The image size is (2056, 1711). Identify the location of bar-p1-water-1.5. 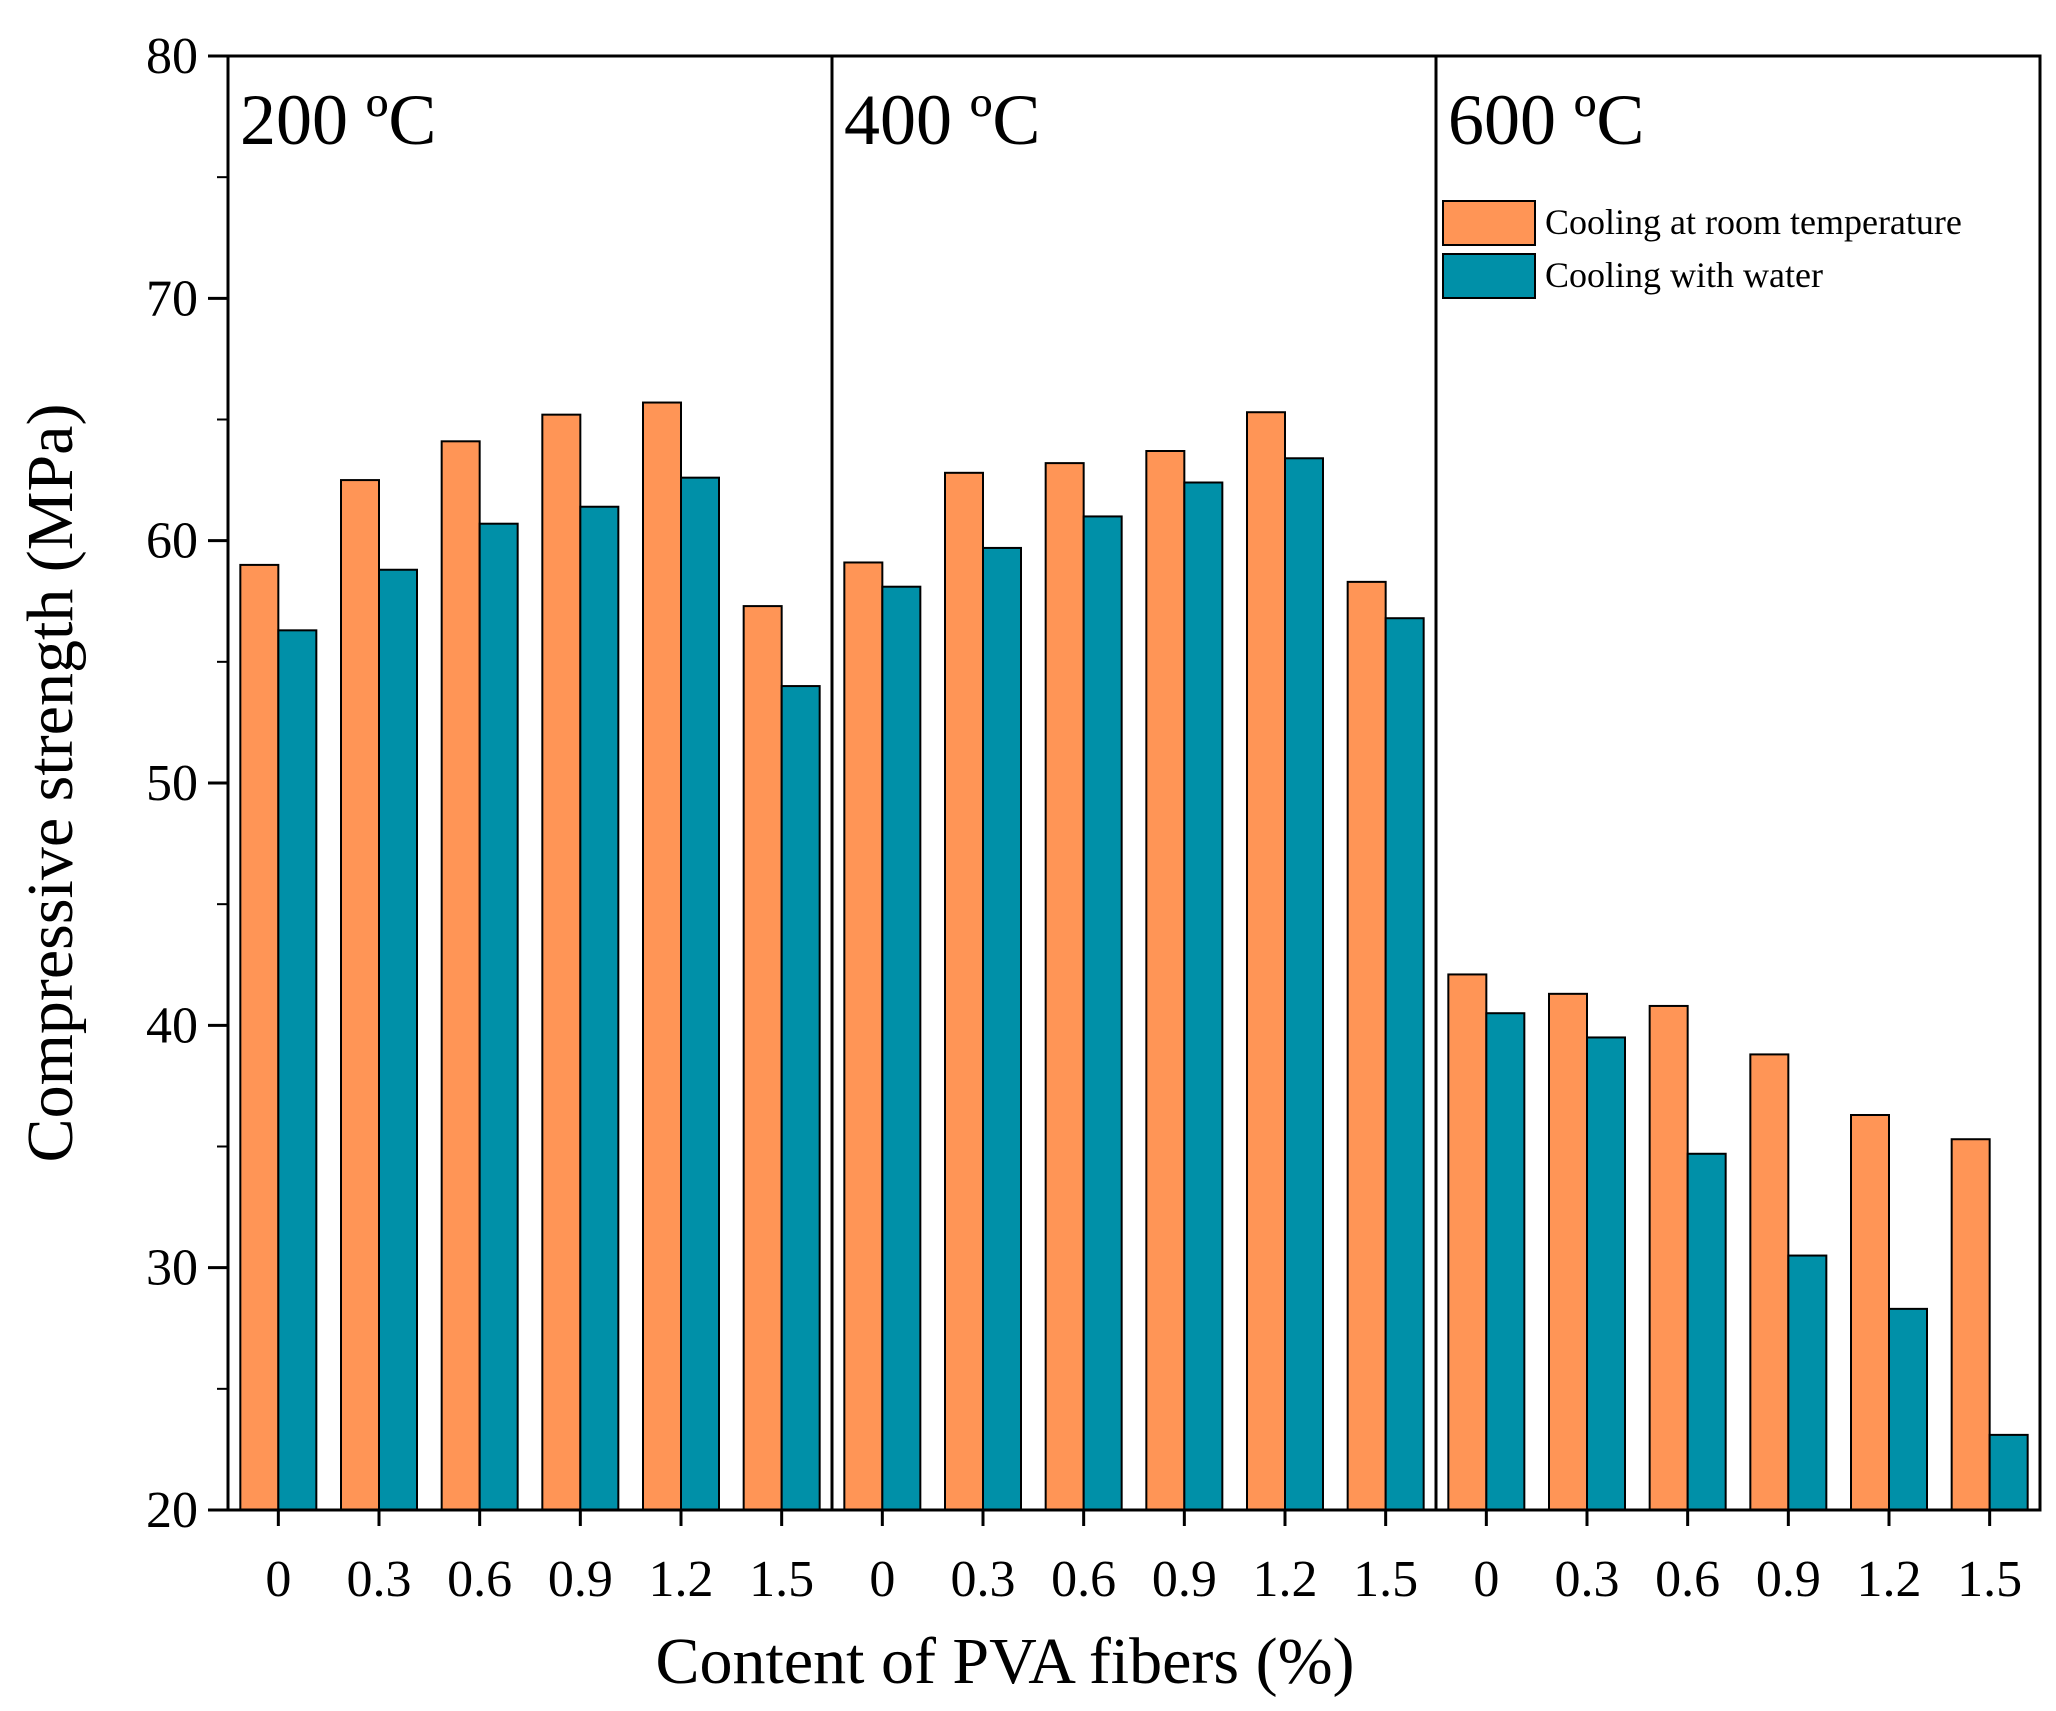
(800, 1098).